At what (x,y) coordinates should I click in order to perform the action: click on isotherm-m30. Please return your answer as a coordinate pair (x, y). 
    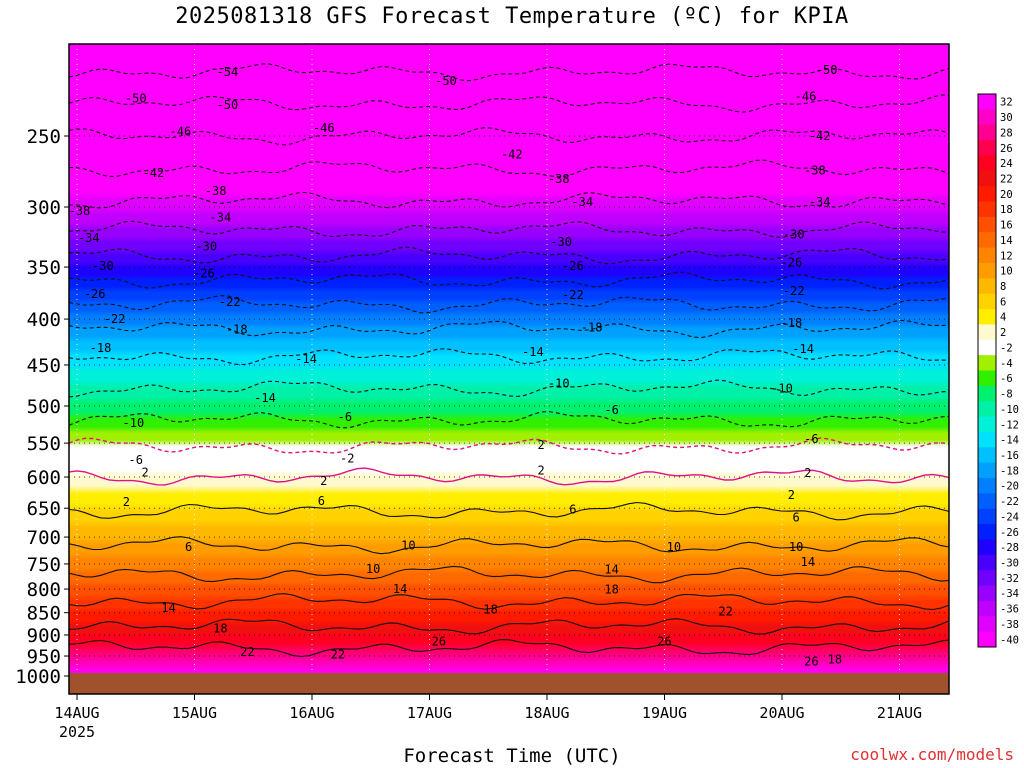
    Looking at the image, I should click on (509, 255).